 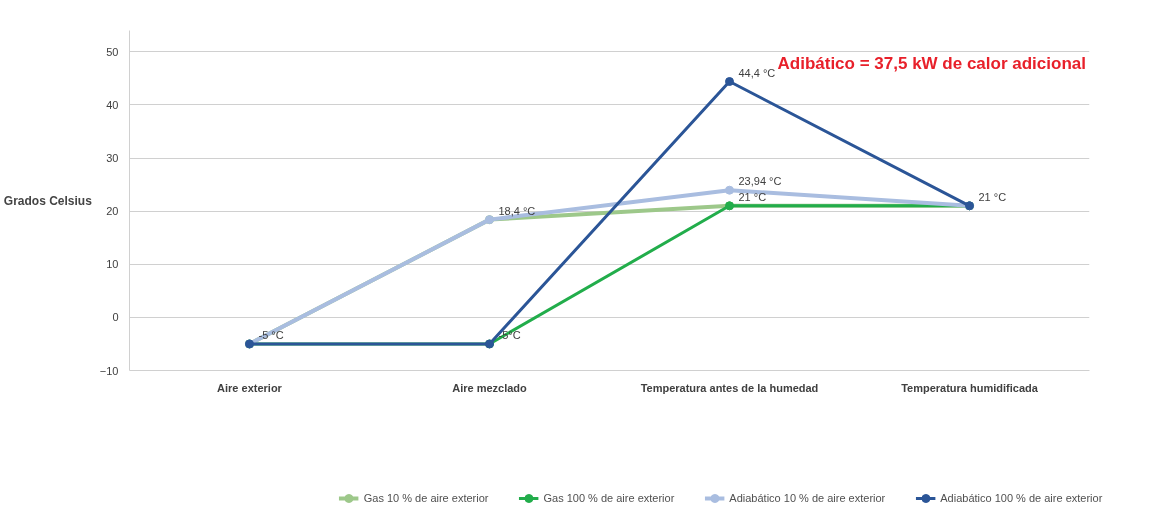 I want to click on y-axis-title: Grados Celsius, so click(x=48, y=200).